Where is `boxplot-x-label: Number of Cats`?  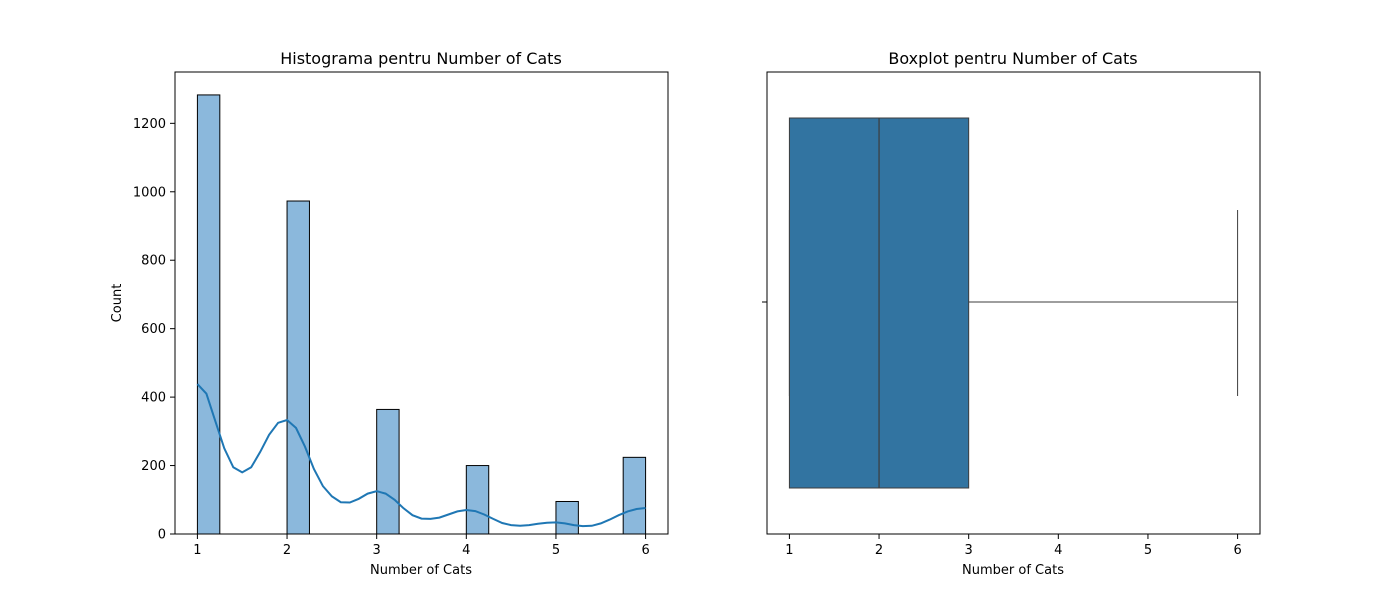
boxplot-x-label: Number of Cats is located at coordinates (1013, 570).